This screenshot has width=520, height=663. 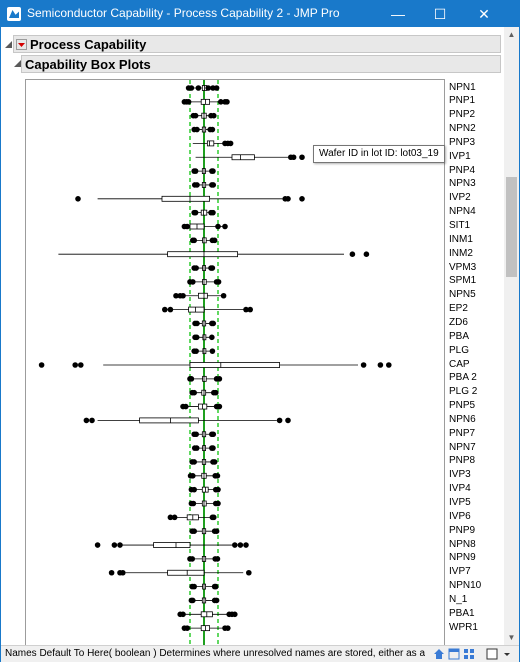 What do you see at coordinates (257, 44) in the screenshot?
I see `outline-process-capability: Process Capability` at bounding box center [257, 44].